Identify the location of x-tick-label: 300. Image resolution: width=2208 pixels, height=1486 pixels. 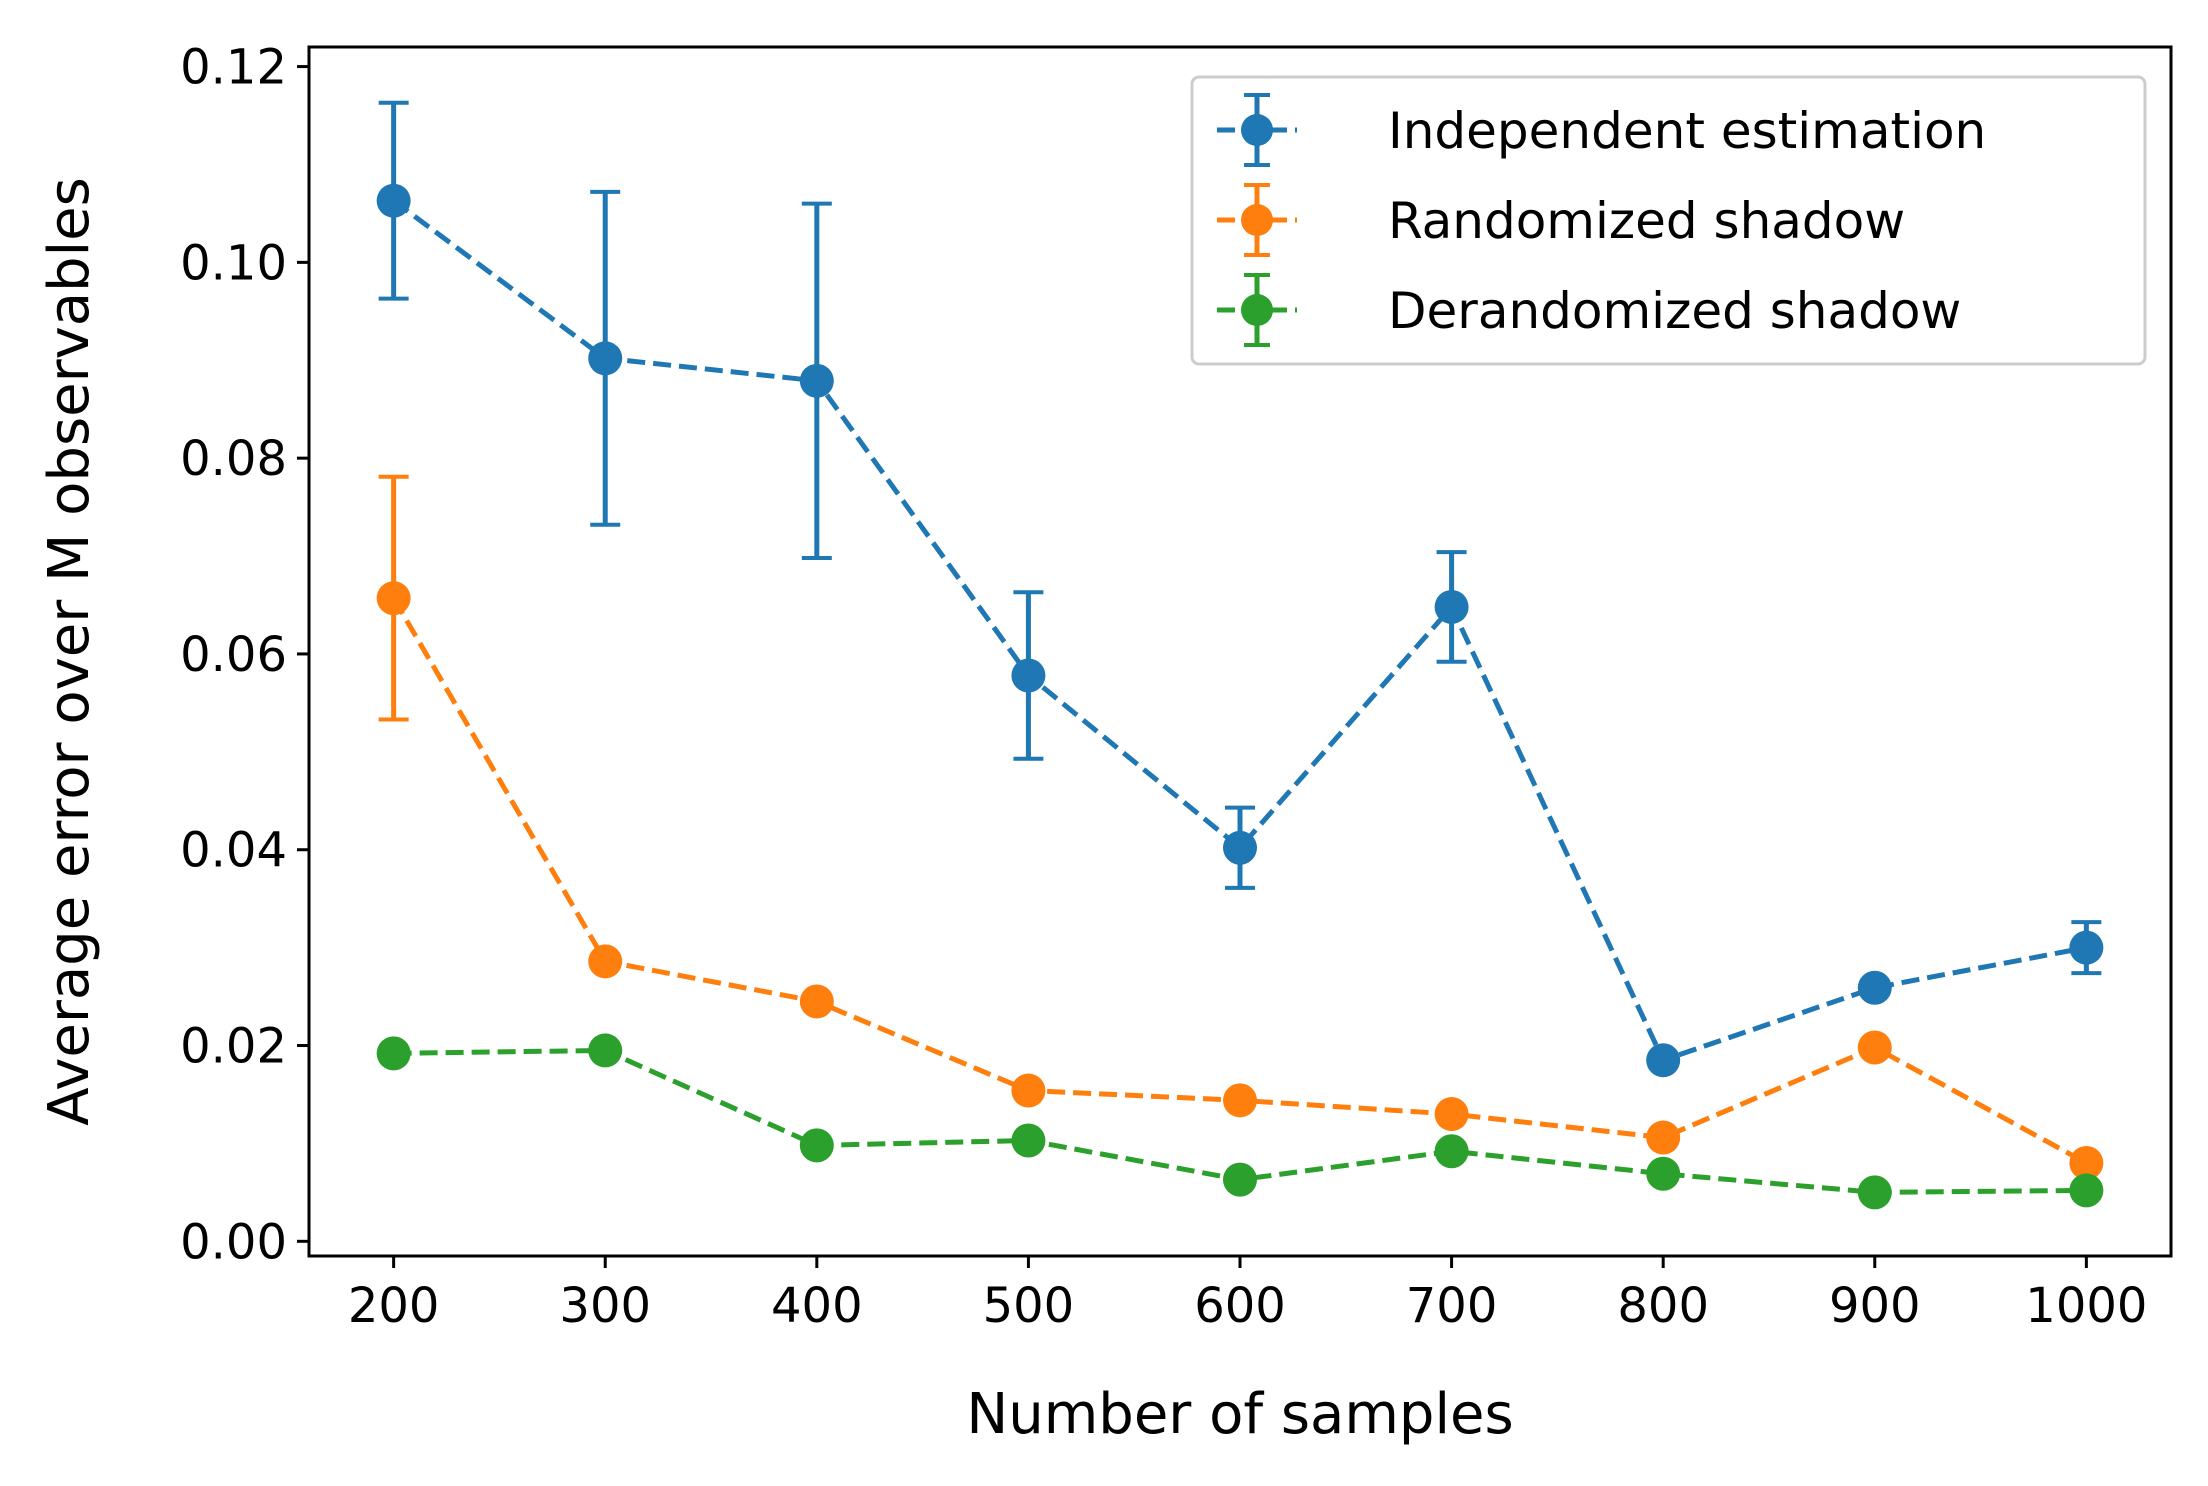
(605, 1306).